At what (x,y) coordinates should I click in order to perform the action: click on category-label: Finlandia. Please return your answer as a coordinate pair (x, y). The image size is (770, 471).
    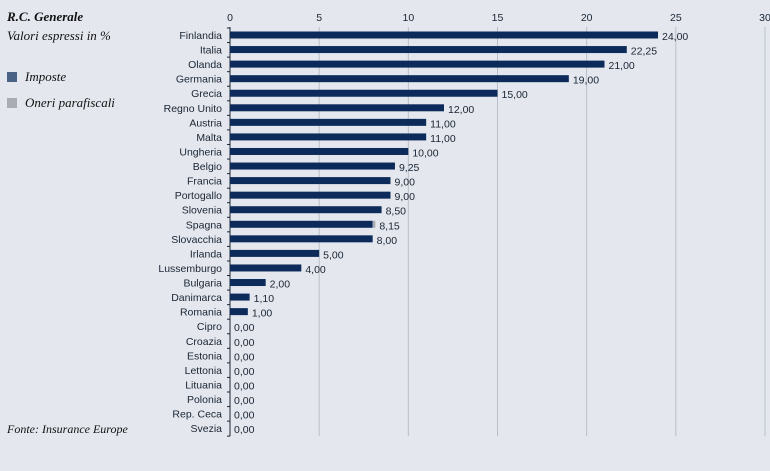
    Looking at the image, I should click on (200, 36).